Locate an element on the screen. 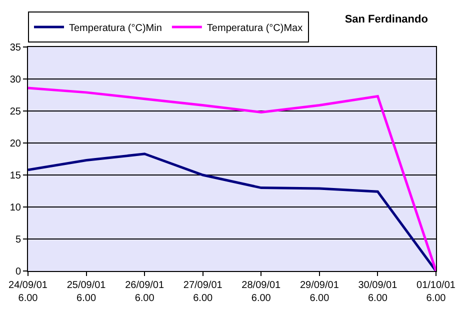  y-tick-label: 35 is located at coordinates (16, 48).